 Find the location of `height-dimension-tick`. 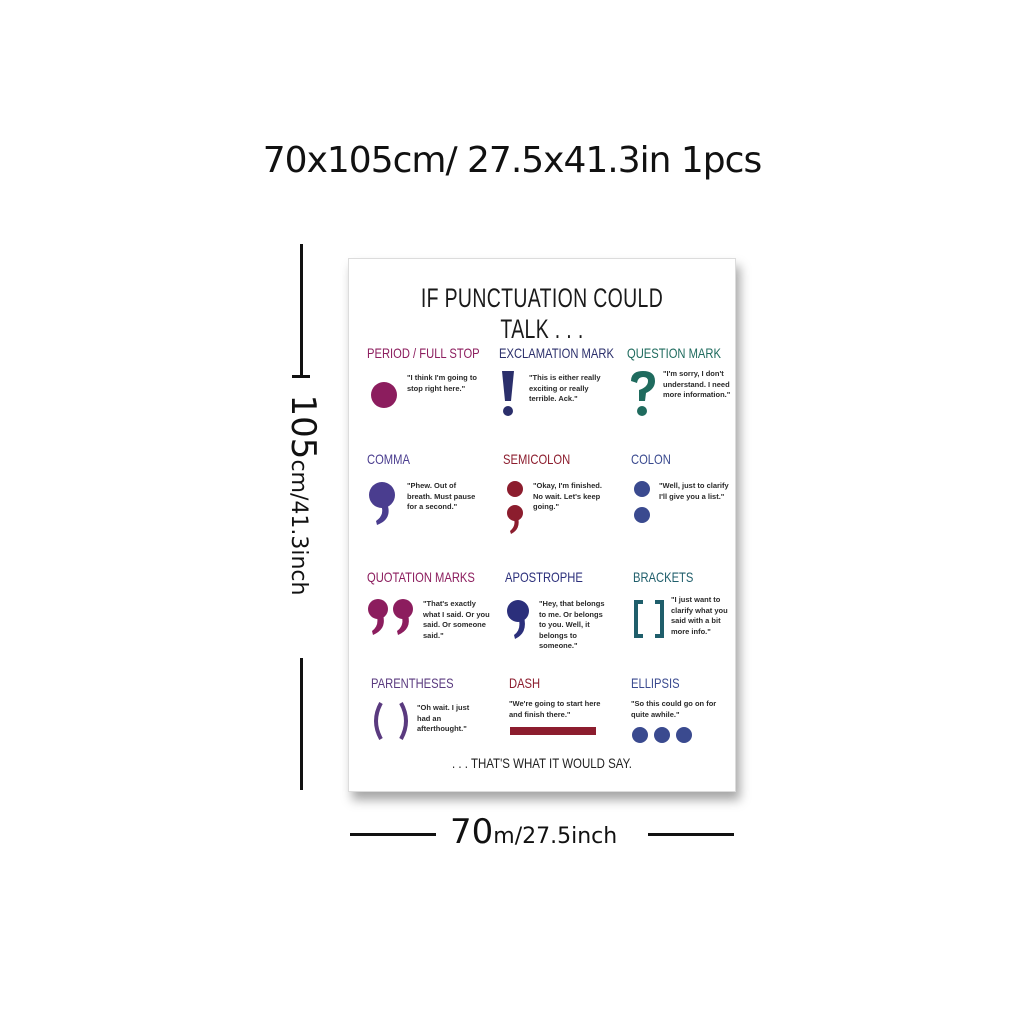

height-dimension-tick is located at coordinates (301, 376).